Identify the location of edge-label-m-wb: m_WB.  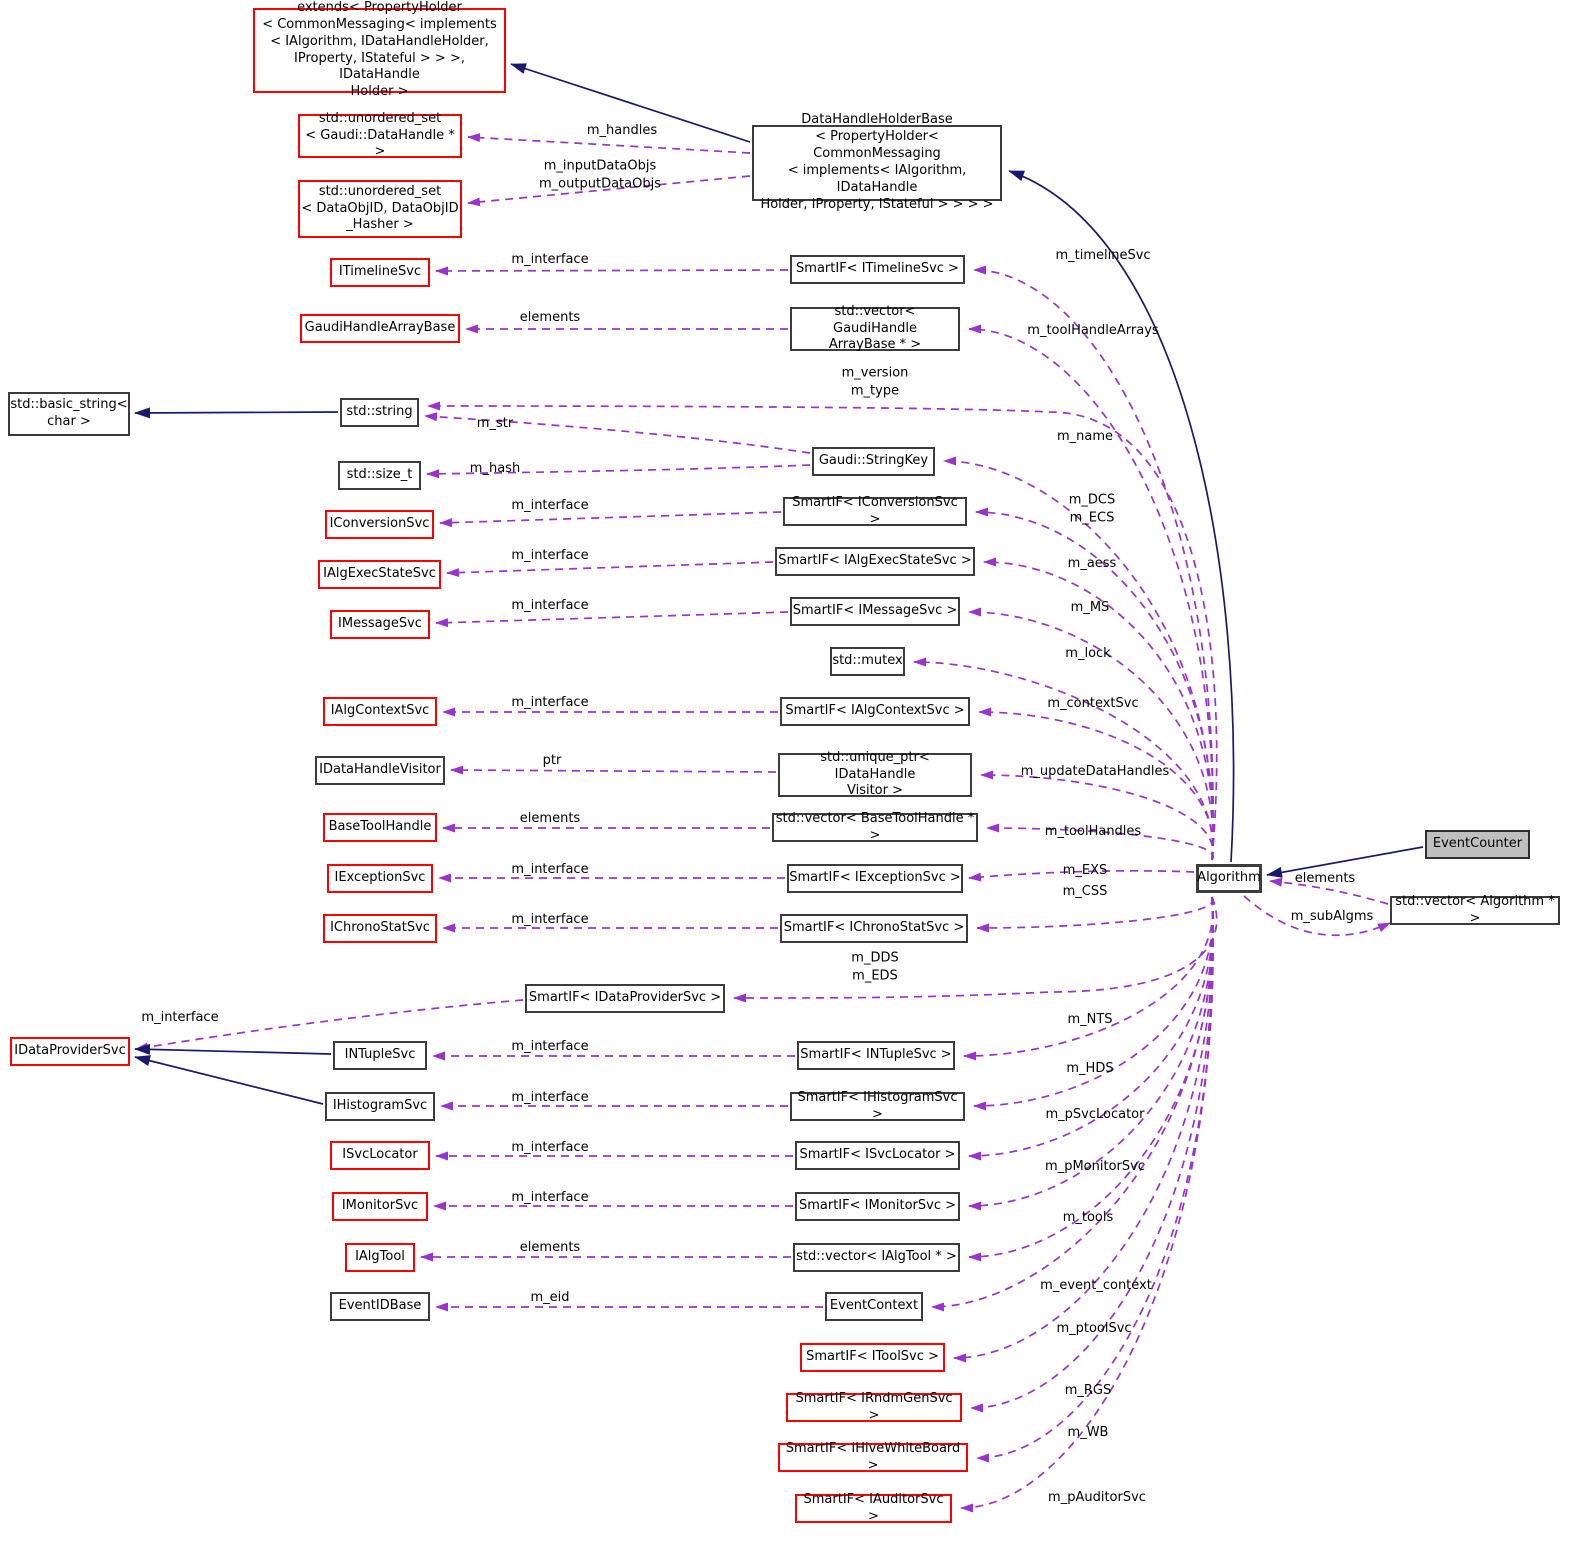
(1088, 1433).